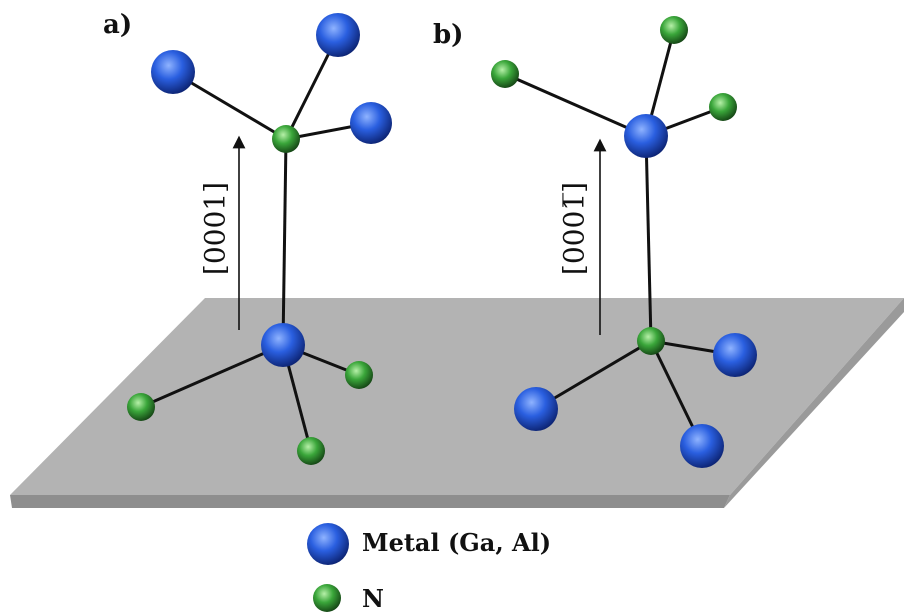  Describe the element at coordinates (118, 25) in the screenshot. I see `panel-a-label: a)` at that location.